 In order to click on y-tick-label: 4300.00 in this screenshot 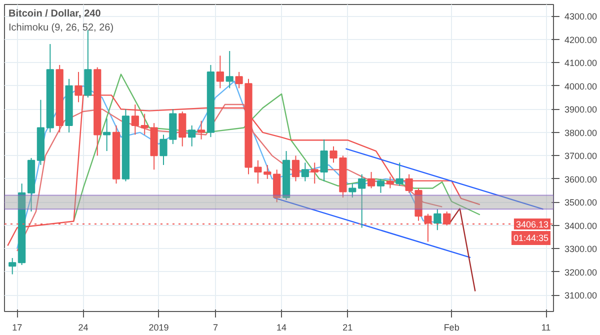, I will do `click(581, 17)`.